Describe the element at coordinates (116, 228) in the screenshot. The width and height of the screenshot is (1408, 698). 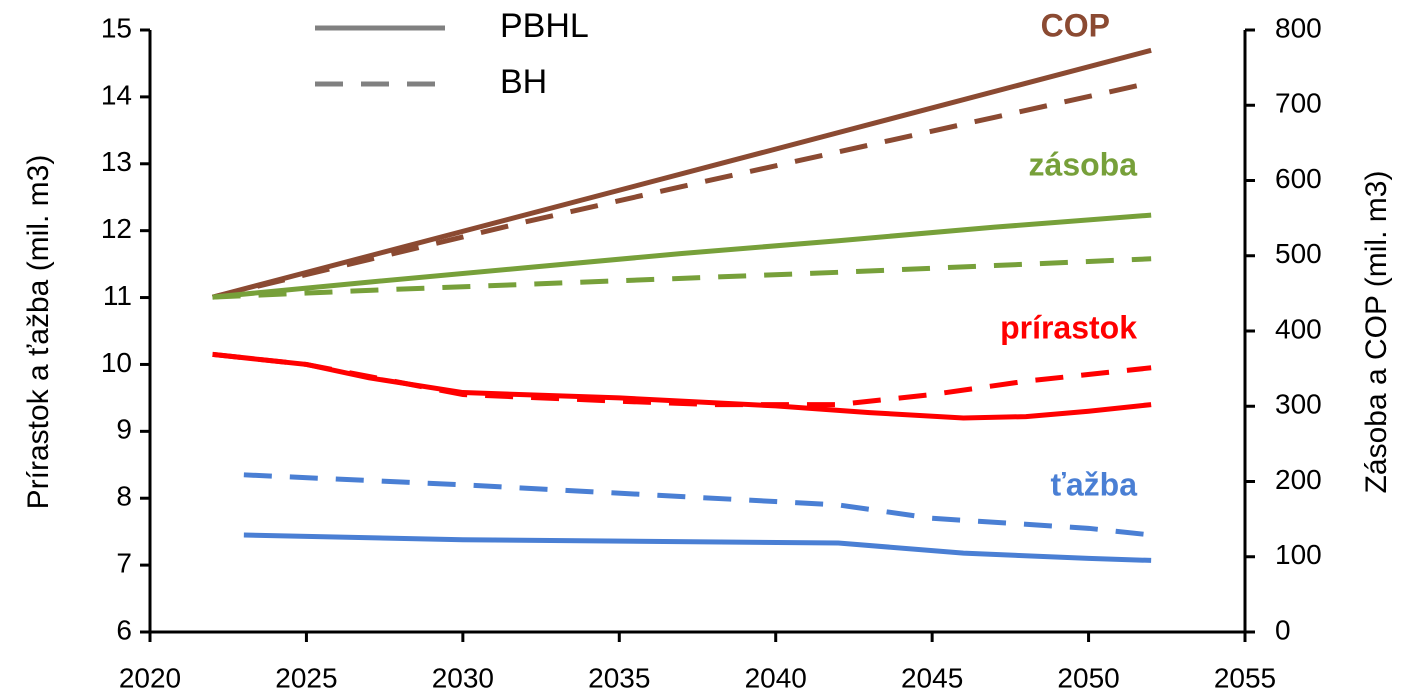
I see `y-tick-label: 12` at that location.